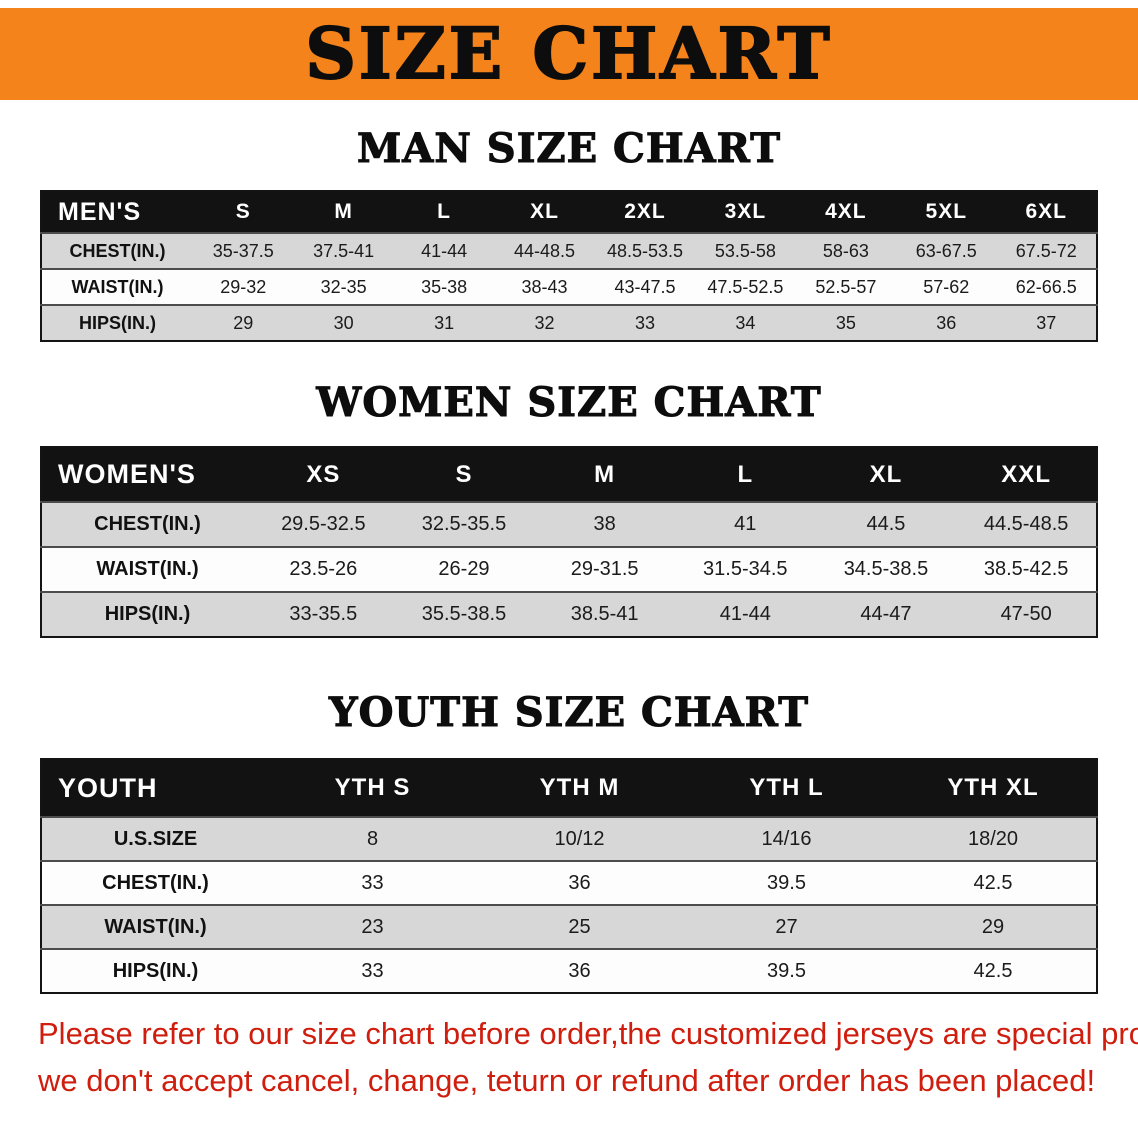  I want to click on value-cell: 52.5-57, so click(846, 286).